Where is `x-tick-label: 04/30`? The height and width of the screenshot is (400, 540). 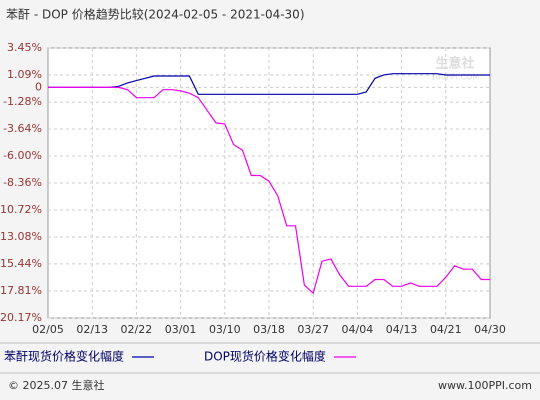 x-tick-label: 04/30 is located at coordinates (490, 329).